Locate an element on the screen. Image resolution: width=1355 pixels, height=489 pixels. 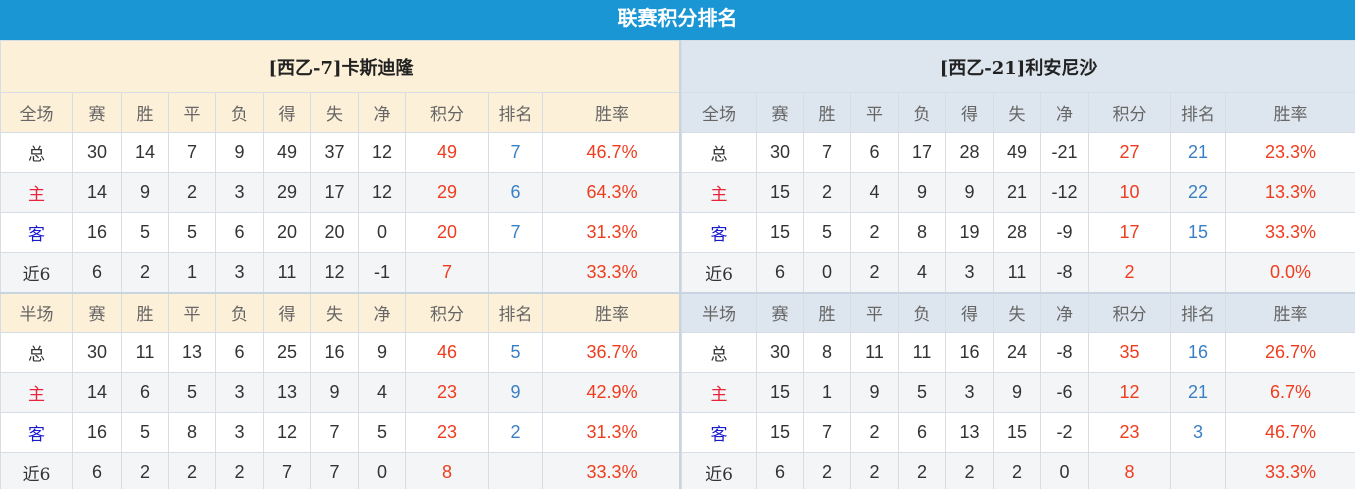
column-header: 平 is located at coordinates (874, 112).